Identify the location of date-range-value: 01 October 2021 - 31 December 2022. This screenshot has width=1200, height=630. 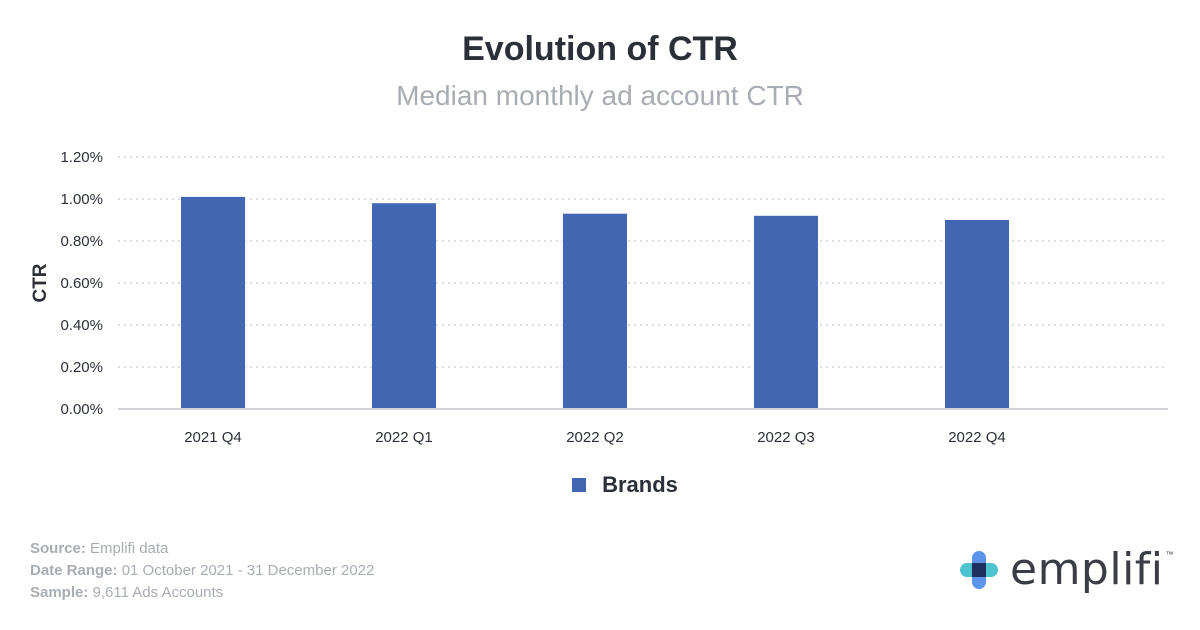
(248, 570).